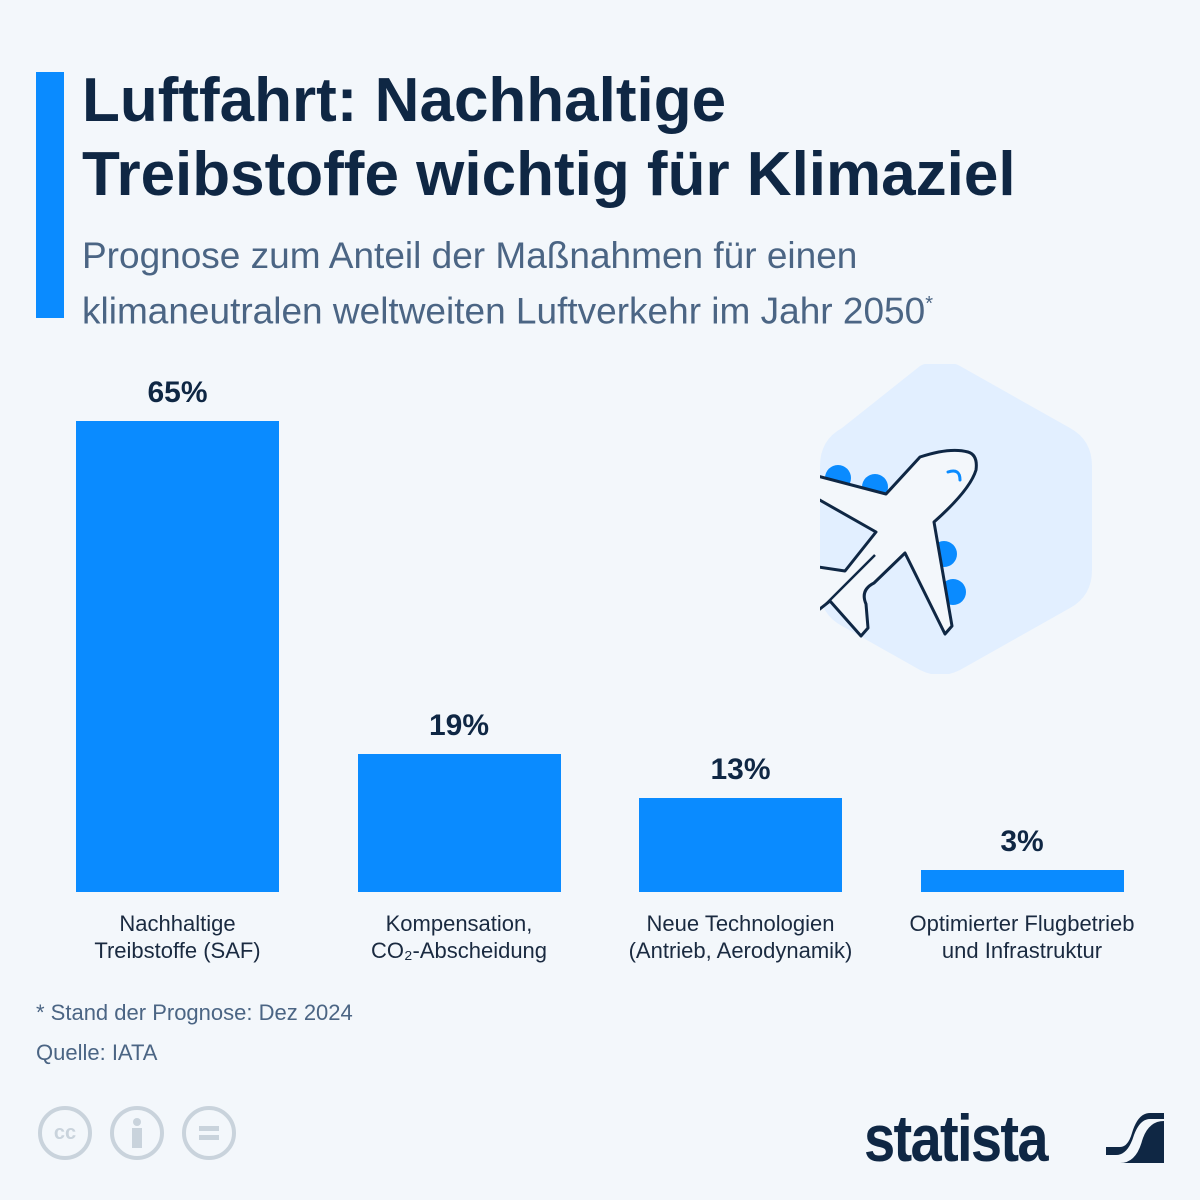  Describe the element at coordinates (740, 769) in the screenshot. I see `data-label: 13%` at that location.